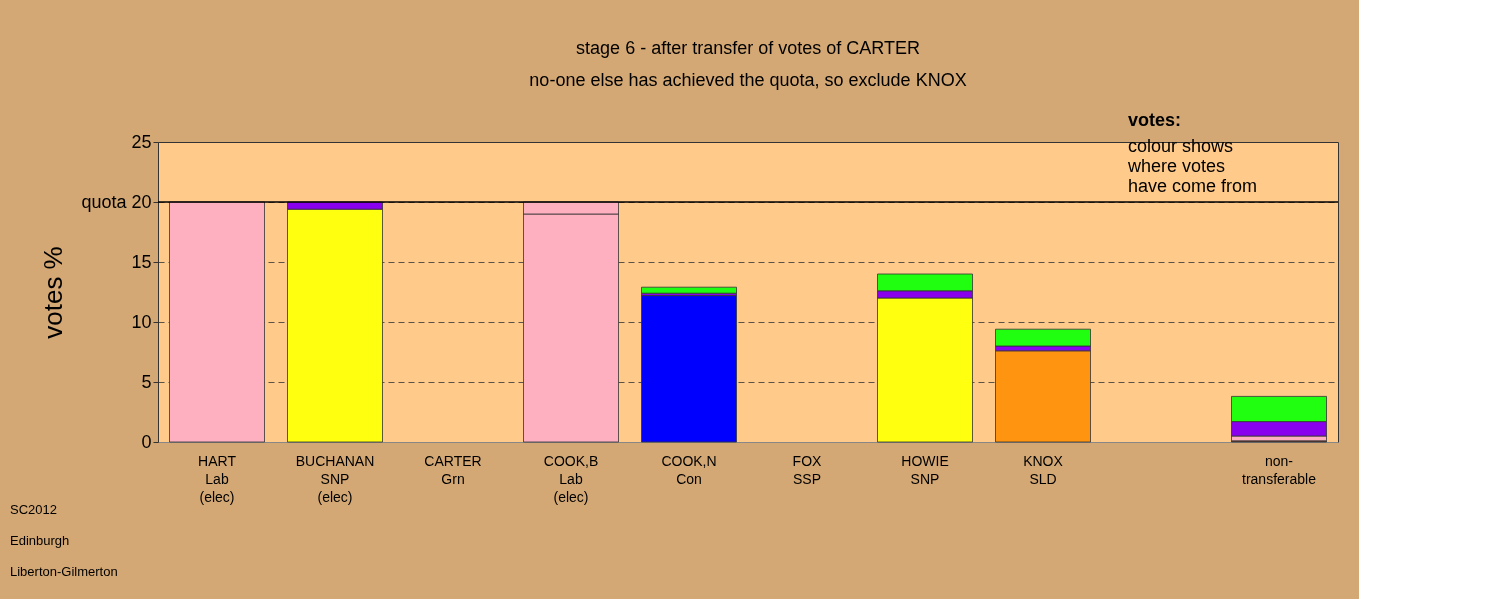  I want to click on y-tick-label: 25, so click(141, 141).